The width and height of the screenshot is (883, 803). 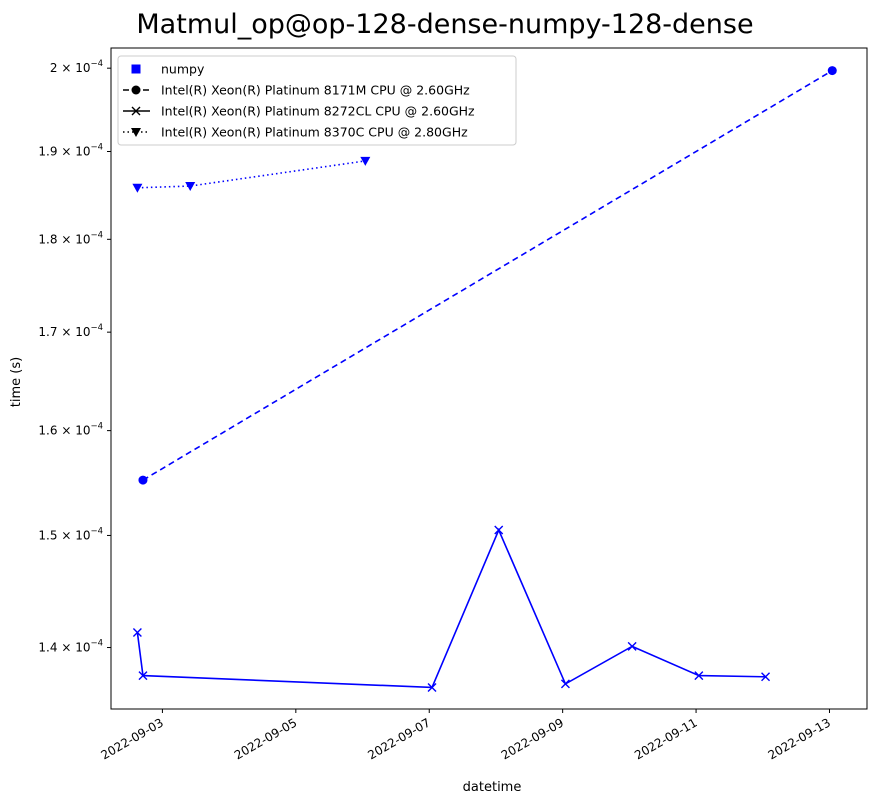 What do you see at coordinates (665, 738) in the screenshot?
I see `x-tick-label: 2022-09-11` at bounding box center [665, 738].